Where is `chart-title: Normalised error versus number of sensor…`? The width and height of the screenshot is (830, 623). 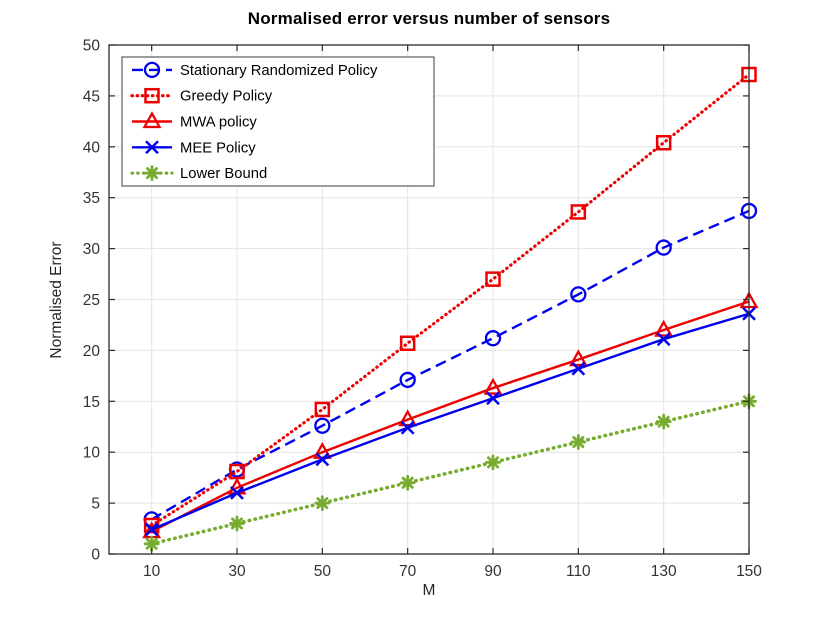 chart-title: Normalised error versus number of sensor… is located at coordinates (429, 18).